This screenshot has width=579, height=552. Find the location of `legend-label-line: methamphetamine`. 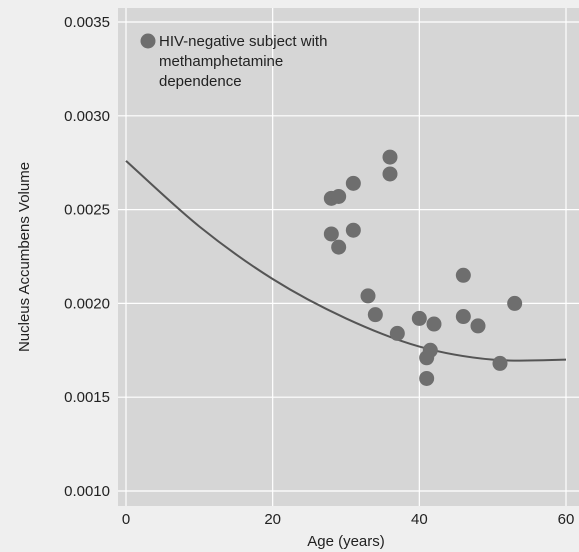

legend-label-line: methamphetamine is located at coordinates (221, 61).